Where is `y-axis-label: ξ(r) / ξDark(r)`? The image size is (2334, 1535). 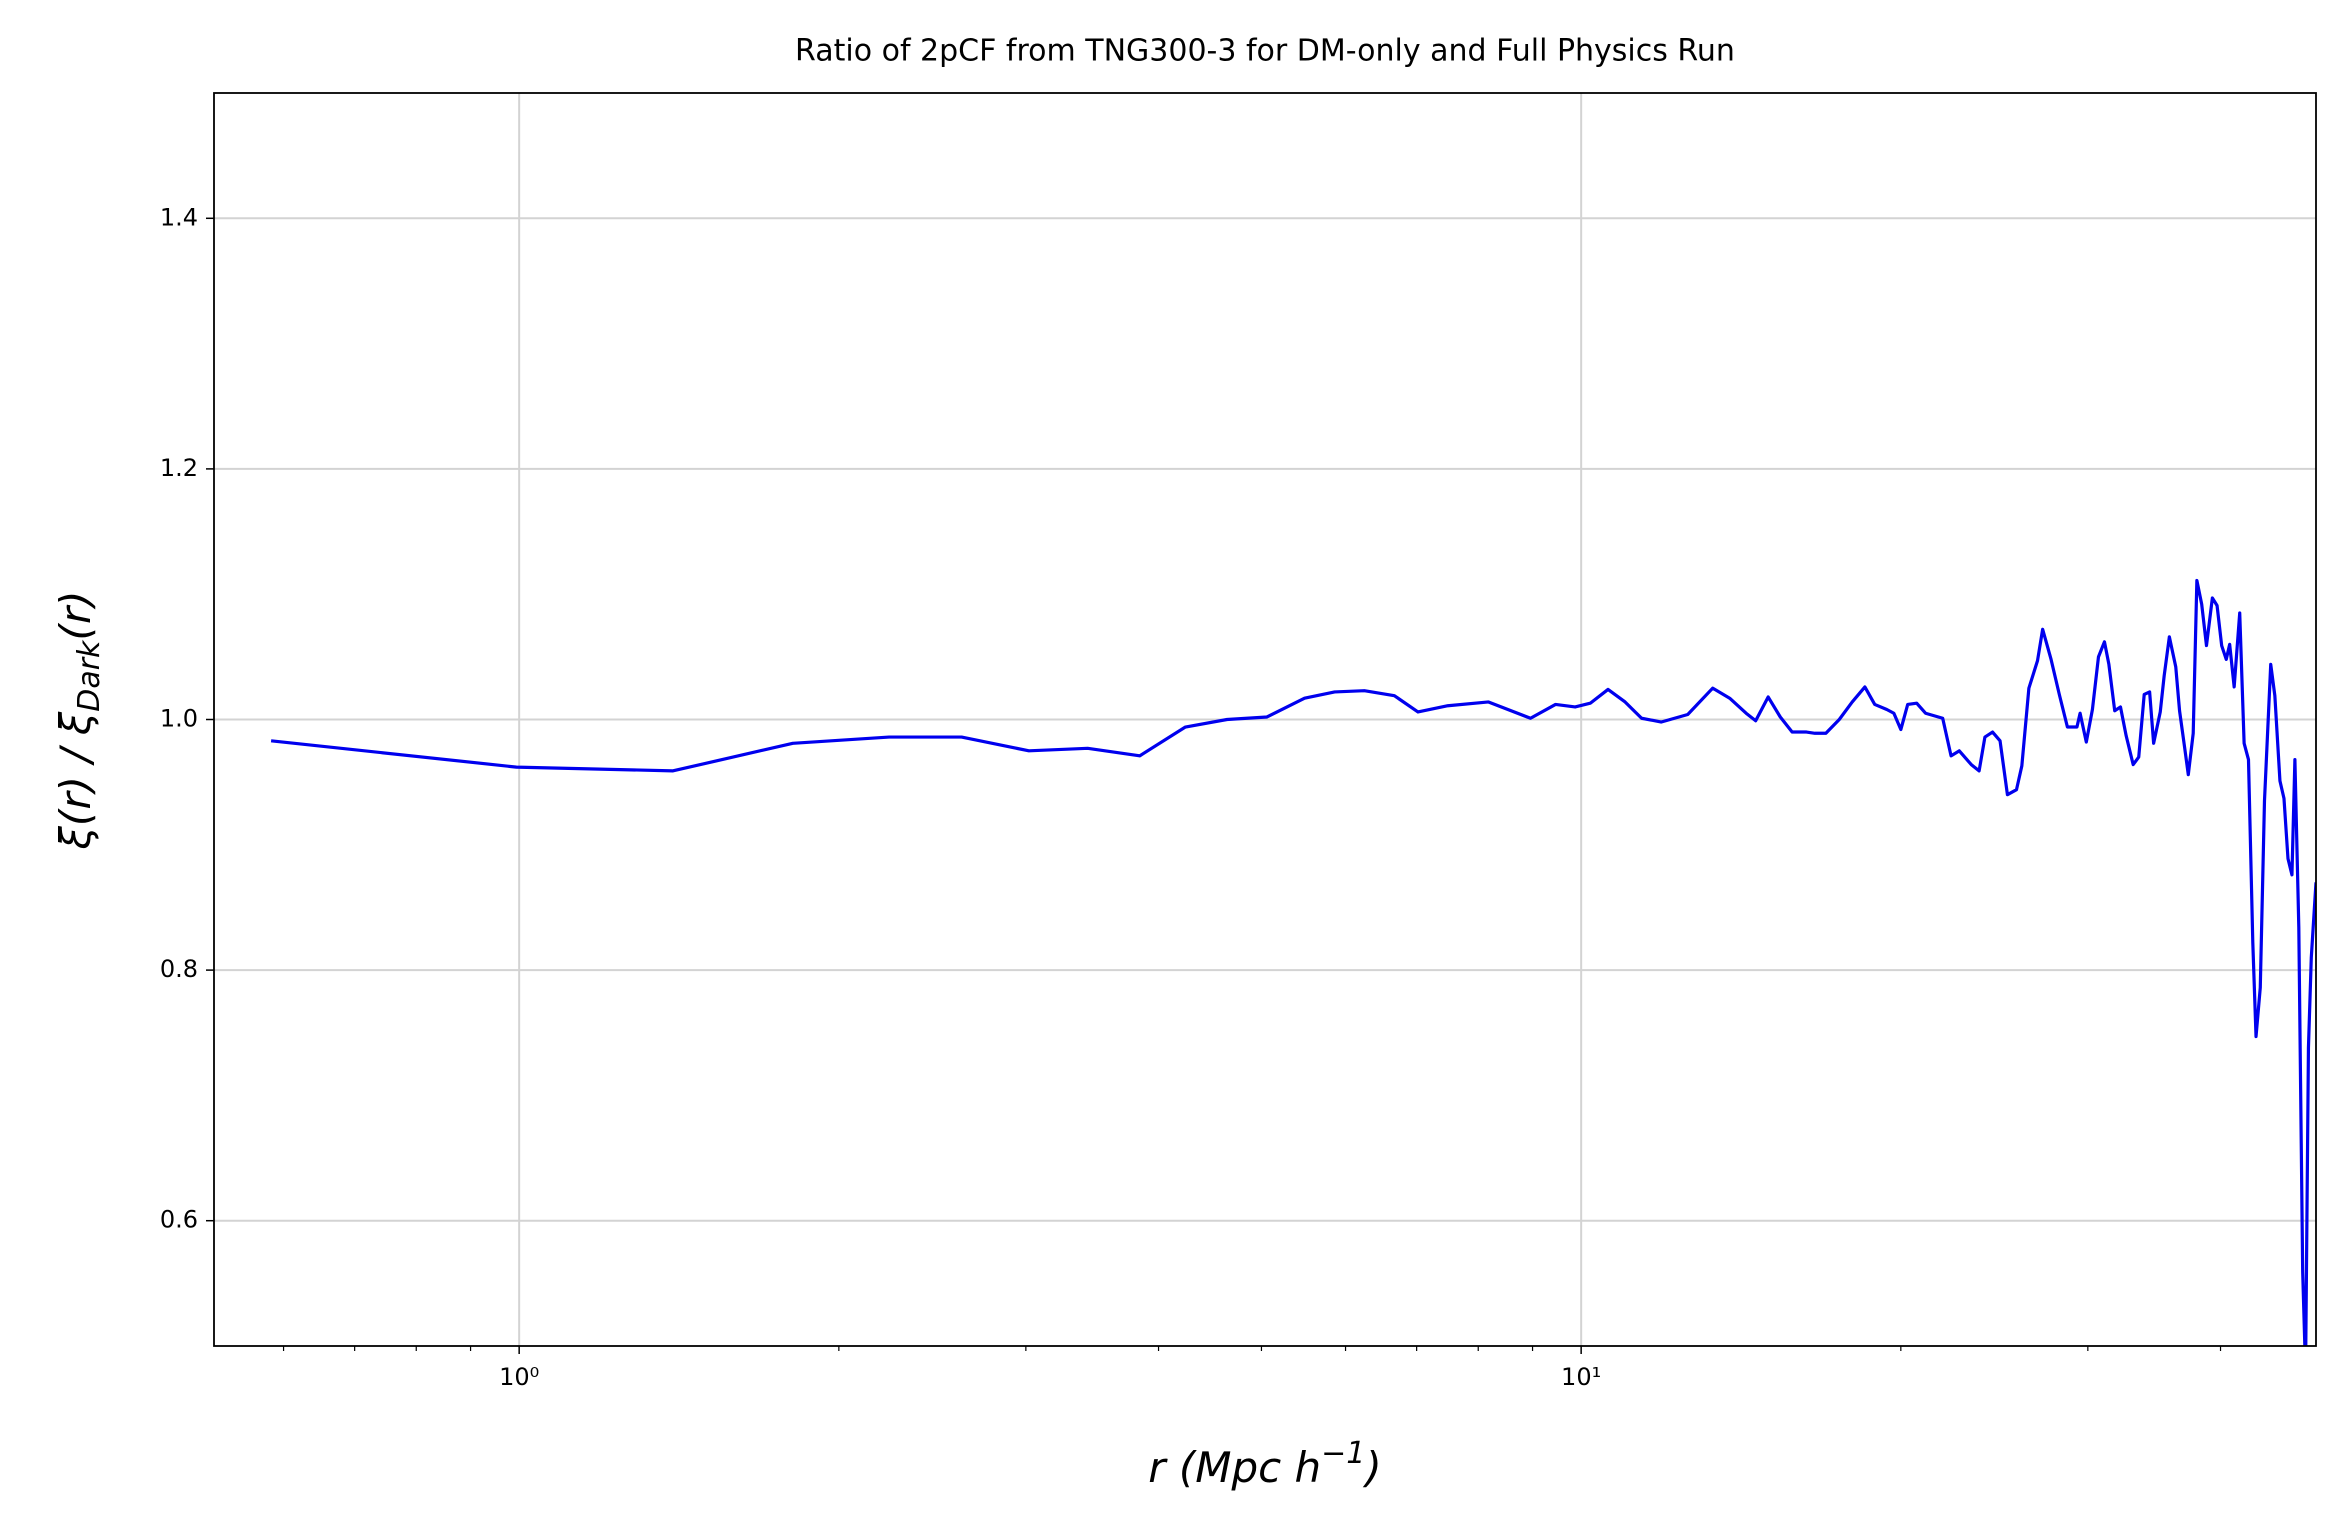 y-axis-label: ξ(r) / ξDark(r) is located at coordinates (79, 721).